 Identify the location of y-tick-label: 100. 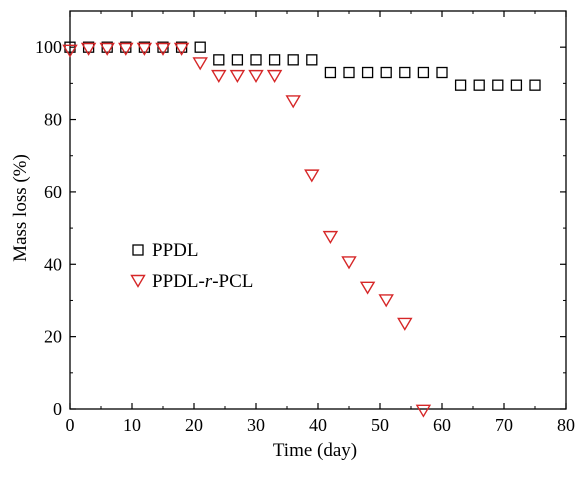
(48, 47).